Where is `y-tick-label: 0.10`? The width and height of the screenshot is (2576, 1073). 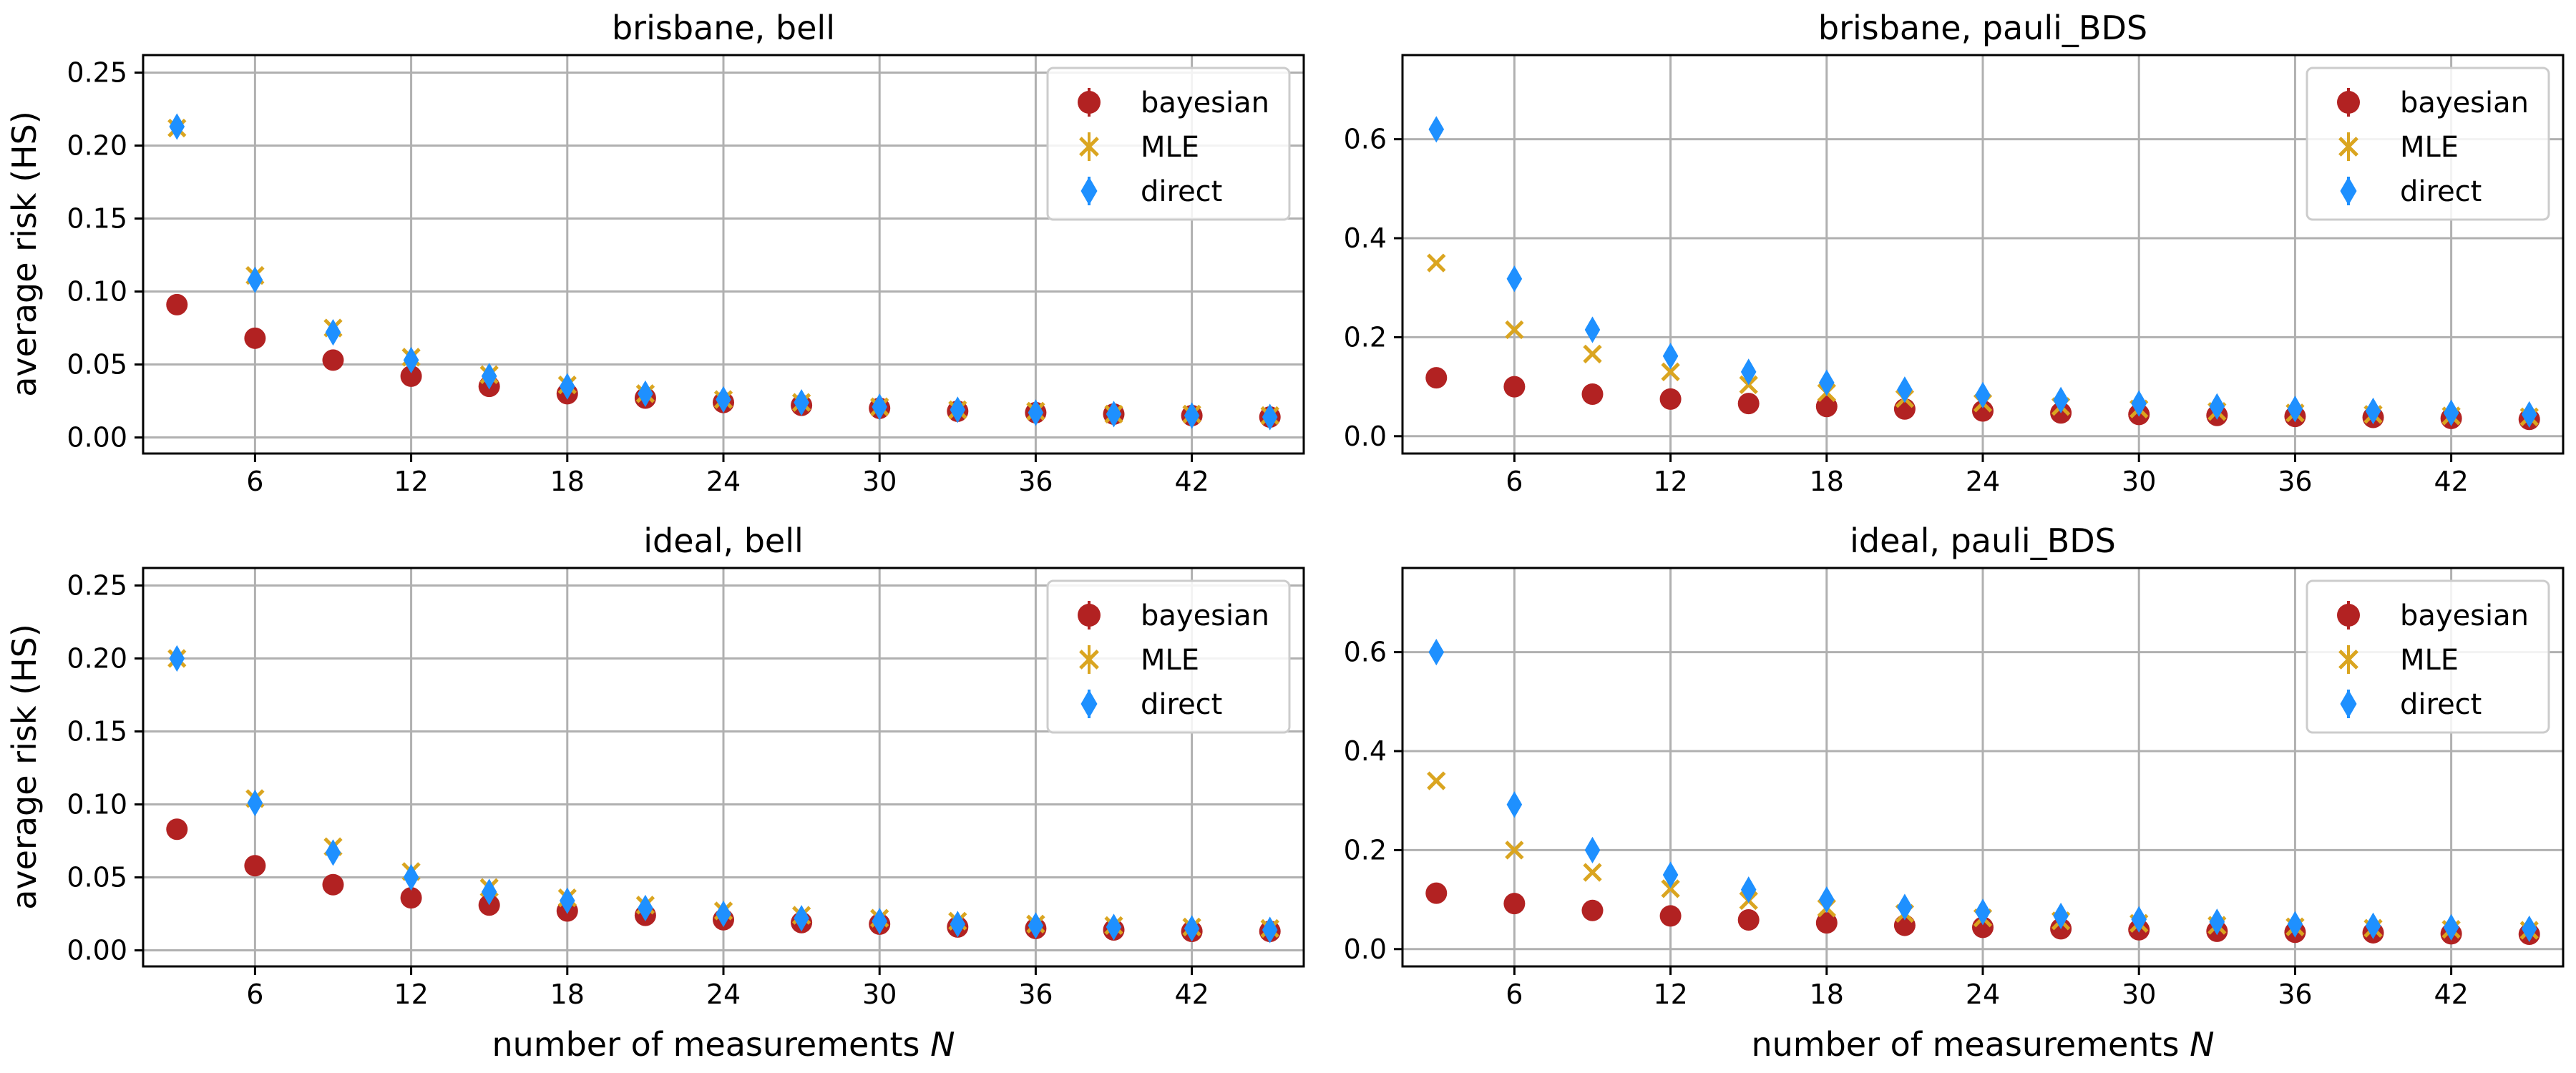
y-tick-label: 0.10 is located at coordinates (97, 804).